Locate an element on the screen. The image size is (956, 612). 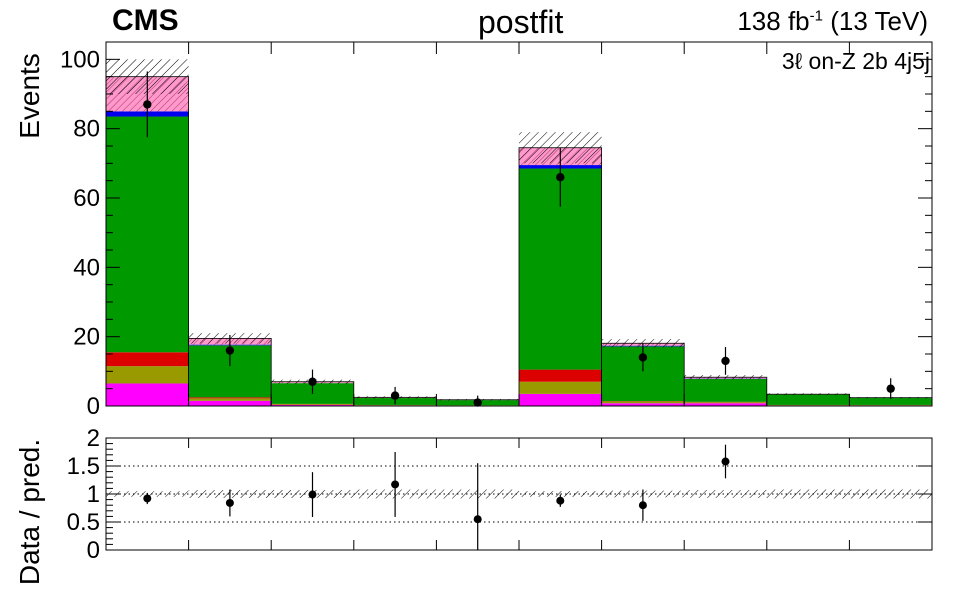
lumi-value: 138 fb is located at coordinates (773, 21).